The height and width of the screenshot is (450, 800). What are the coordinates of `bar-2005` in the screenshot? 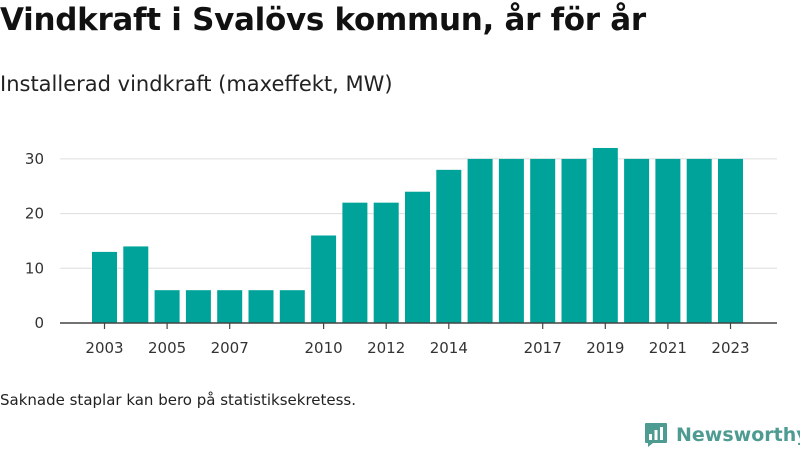 It's located at (167, 306).